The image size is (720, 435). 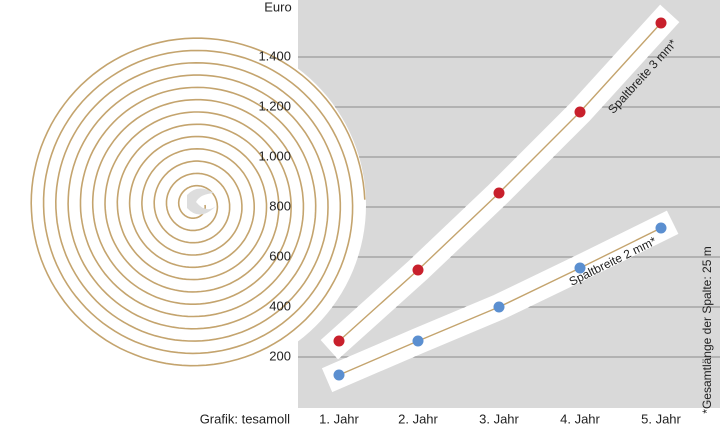 What do you see at coordinates (277, 7) in the screenshot?
I see `y-axis-label: Euro` at bounding box center [277, 7].